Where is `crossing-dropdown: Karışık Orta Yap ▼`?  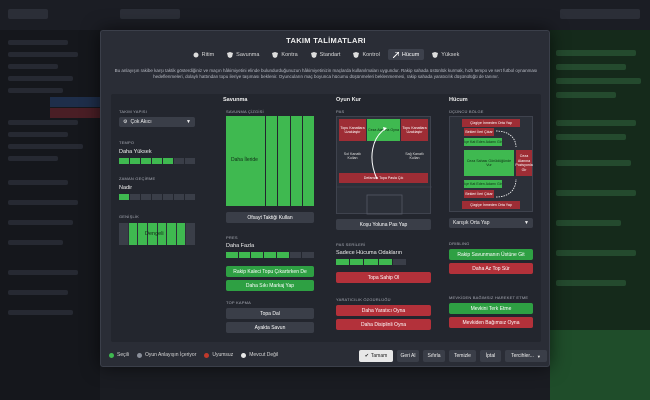 crossing-dropdown: Karışık Orta Yap ▼ is located at coordinates (491, 223).